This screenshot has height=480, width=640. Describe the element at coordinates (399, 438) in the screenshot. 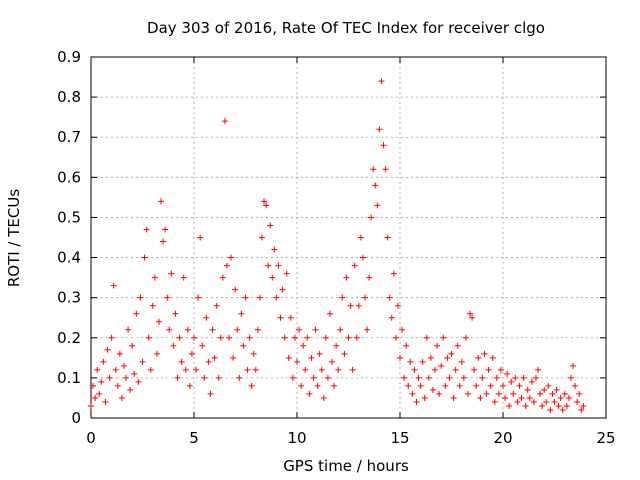

I see `x-tick-label: 15` at that location.